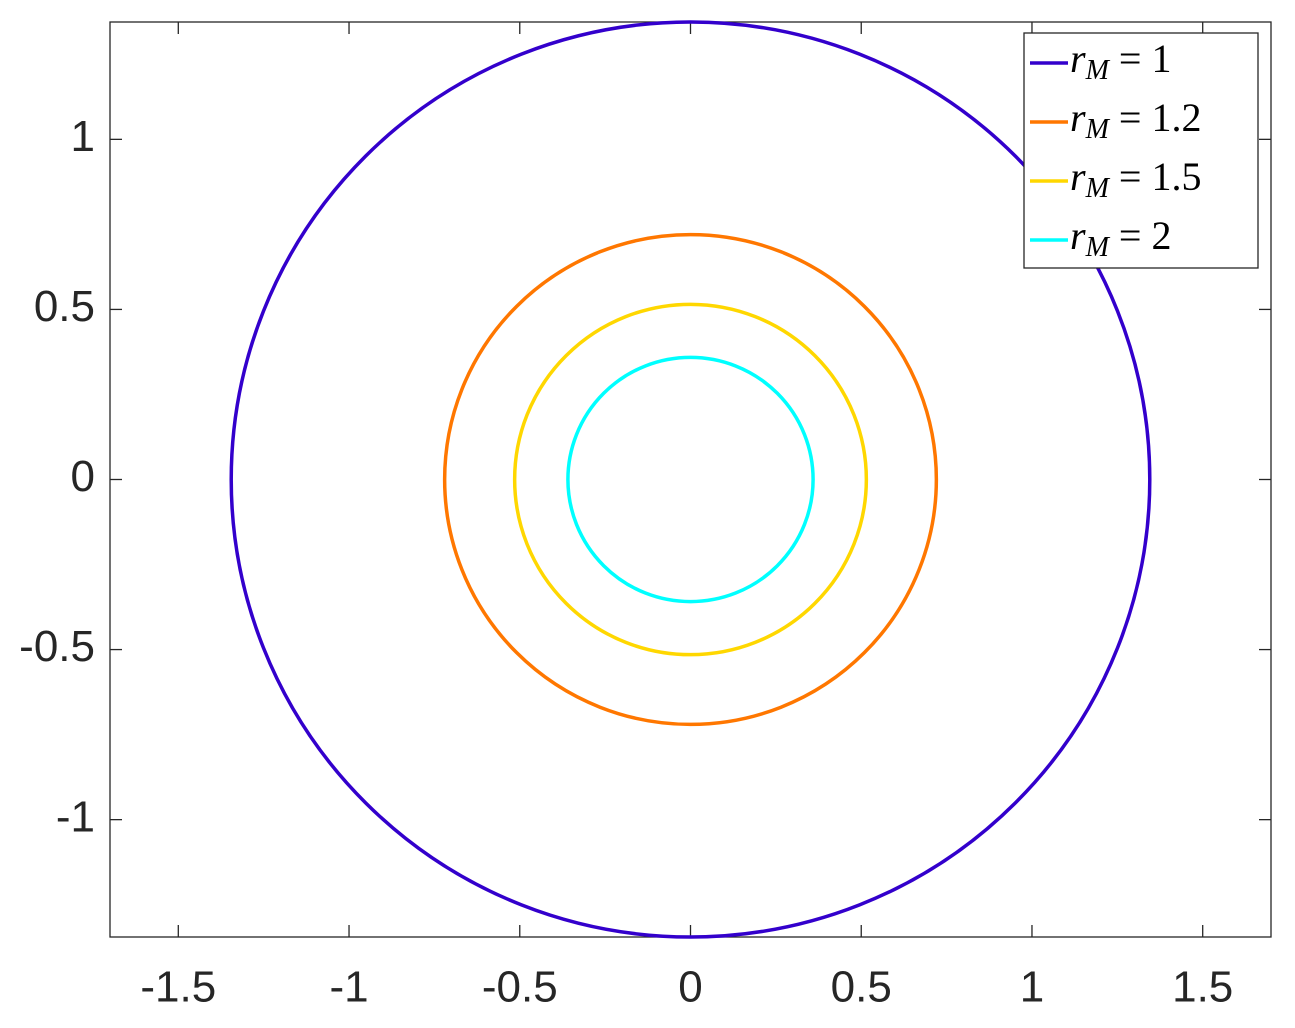  Describe the element at coordinates (1135, 120) in the screenshot. I see `legend-label: rM = 1.2` at that location.